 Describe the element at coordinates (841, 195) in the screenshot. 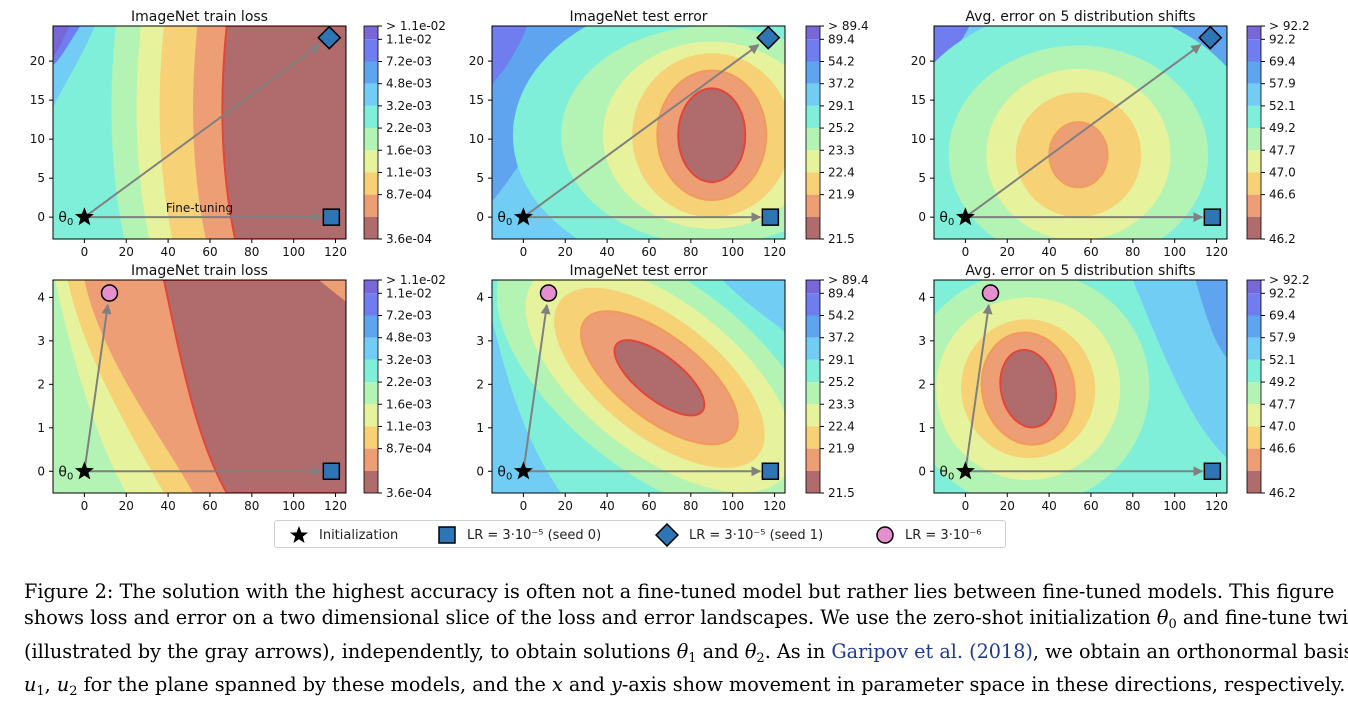

I see `colorbar-label: 21.9` at that location.